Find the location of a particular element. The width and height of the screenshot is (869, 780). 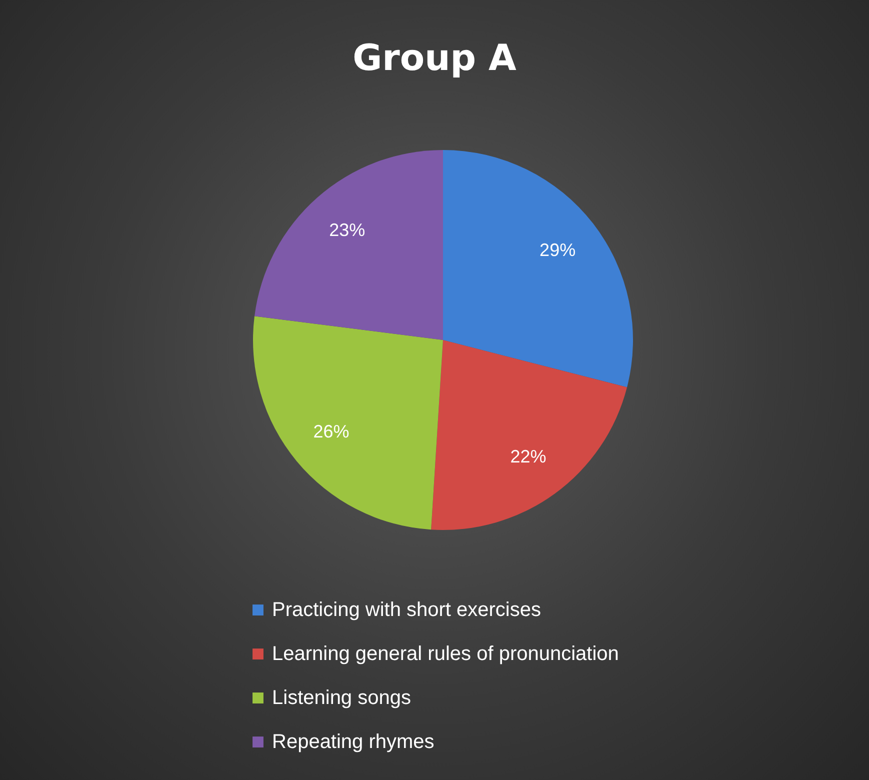

data-label: 23% is located at coordinates (347, 230).